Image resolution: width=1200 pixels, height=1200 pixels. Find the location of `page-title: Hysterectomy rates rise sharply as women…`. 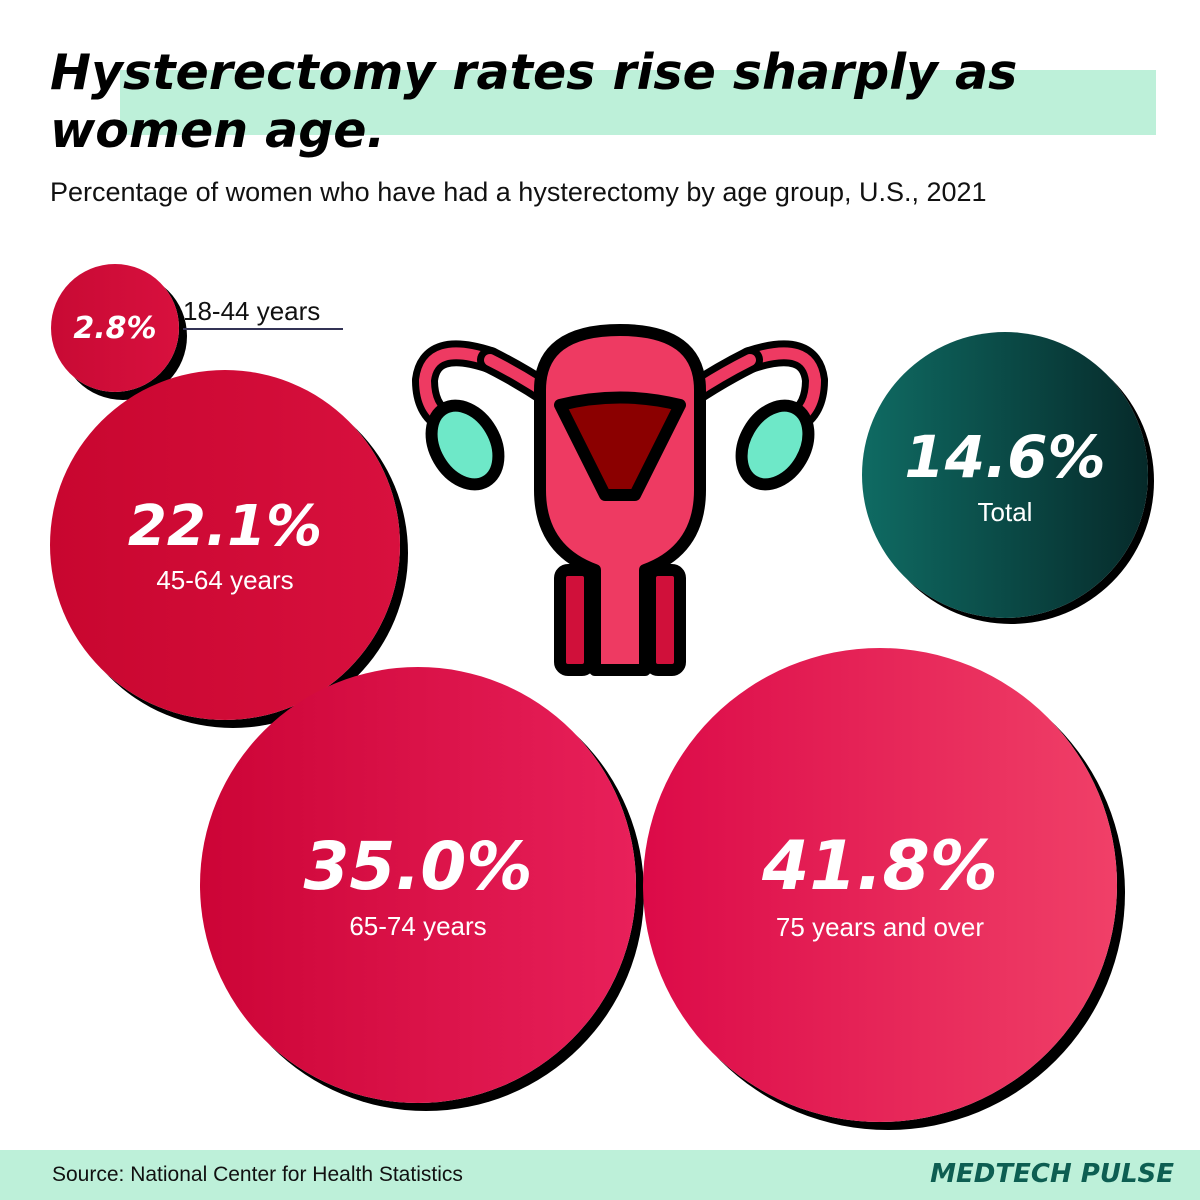

page-title: Hysterectomy rates rise sharply as women… is located at coordinates (534, 101).